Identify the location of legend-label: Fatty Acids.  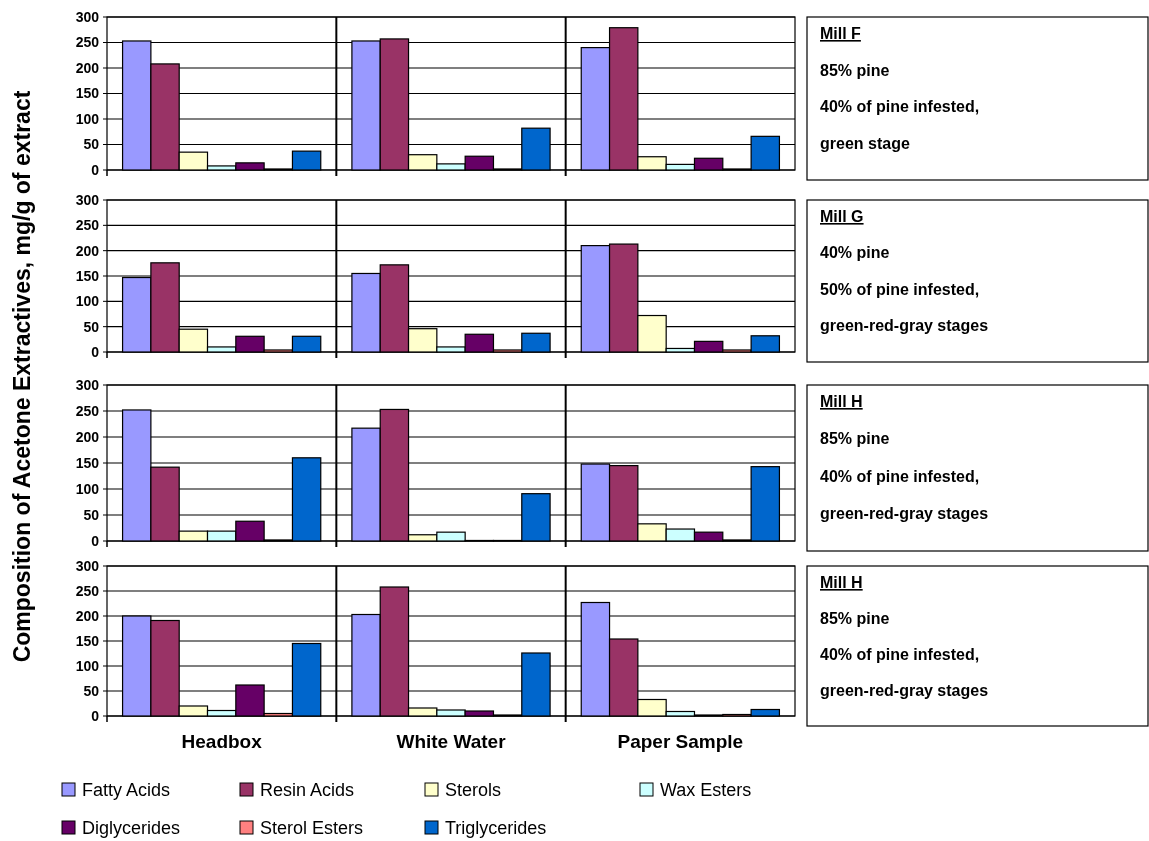
(126, 790).